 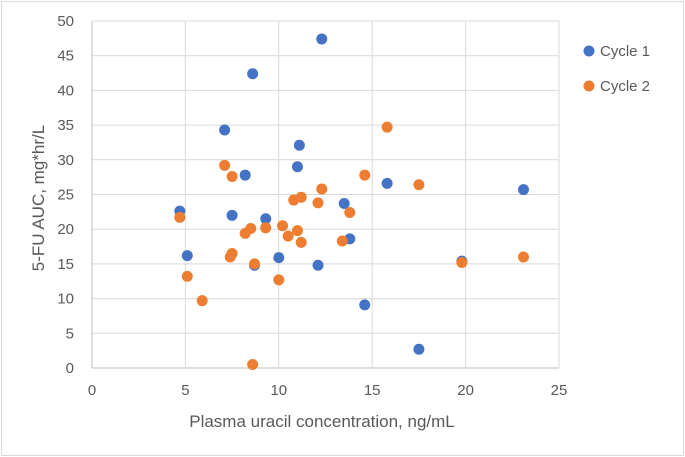 What do you see at coordinates (625, 51) in the screenshot?
I see `legend-label-cycle-1: Cycle 1` at bounding box center [625, 51].